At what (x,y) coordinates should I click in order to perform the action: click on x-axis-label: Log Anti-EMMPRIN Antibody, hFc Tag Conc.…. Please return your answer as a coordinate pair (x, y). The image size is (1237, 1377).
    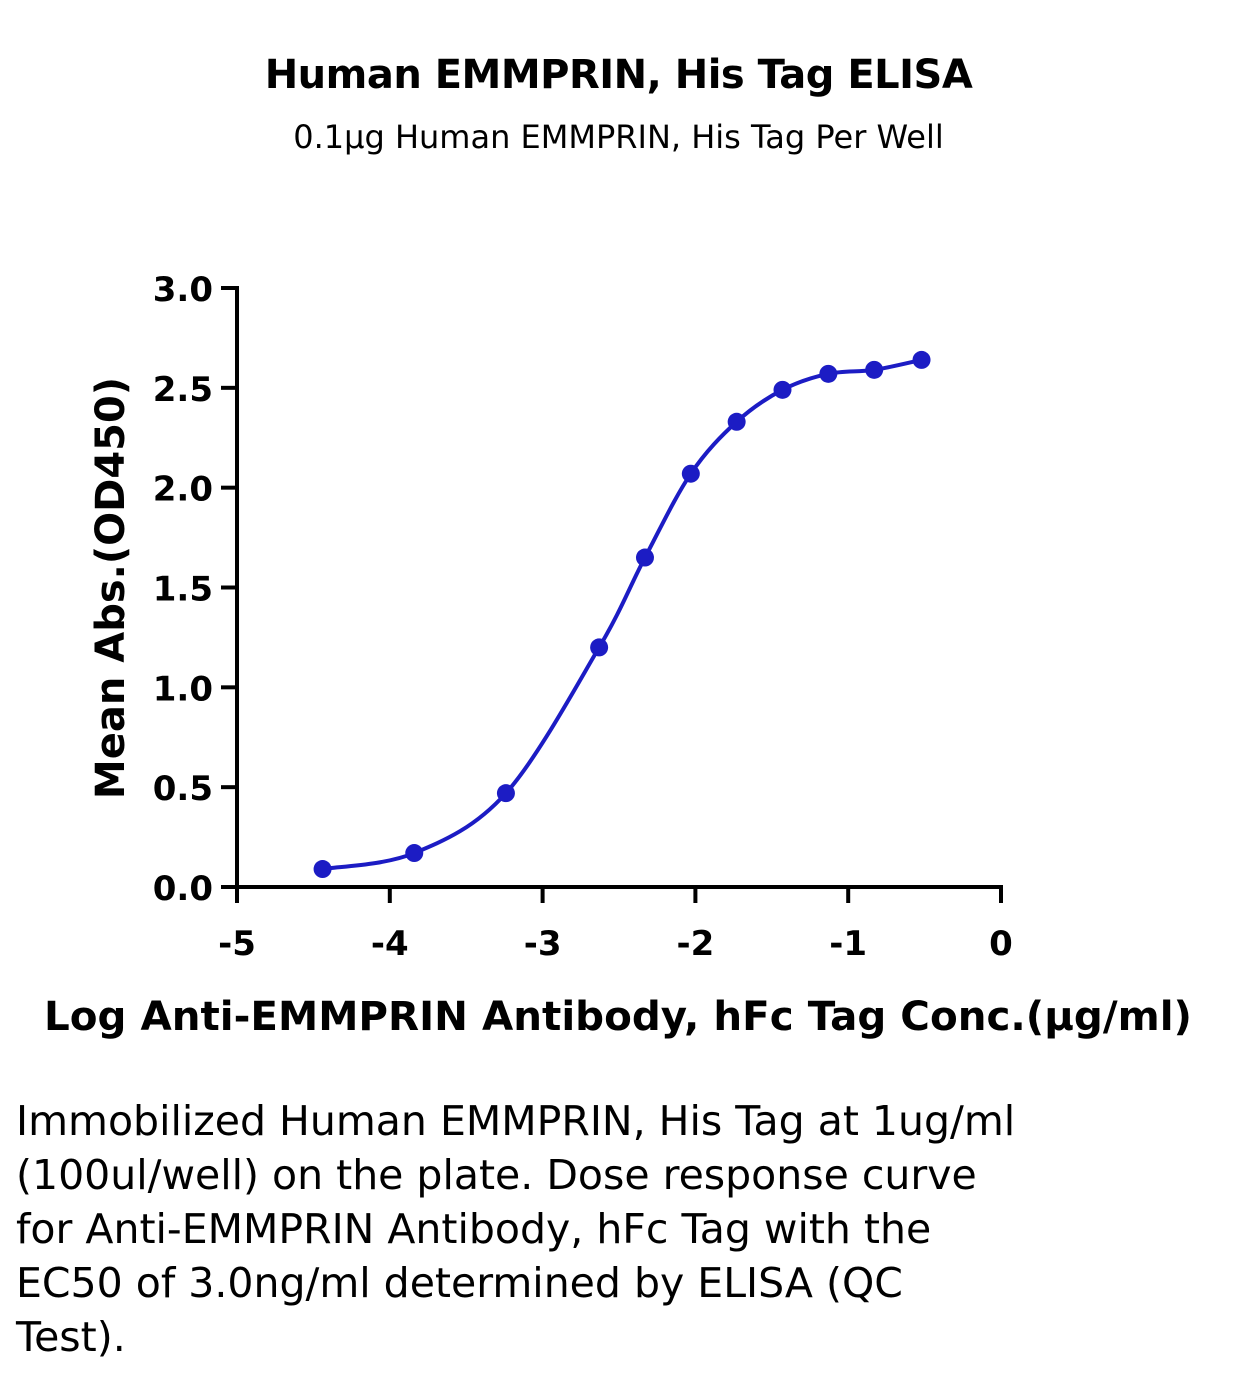
    Looking at the image, I should click on (618, 1017).